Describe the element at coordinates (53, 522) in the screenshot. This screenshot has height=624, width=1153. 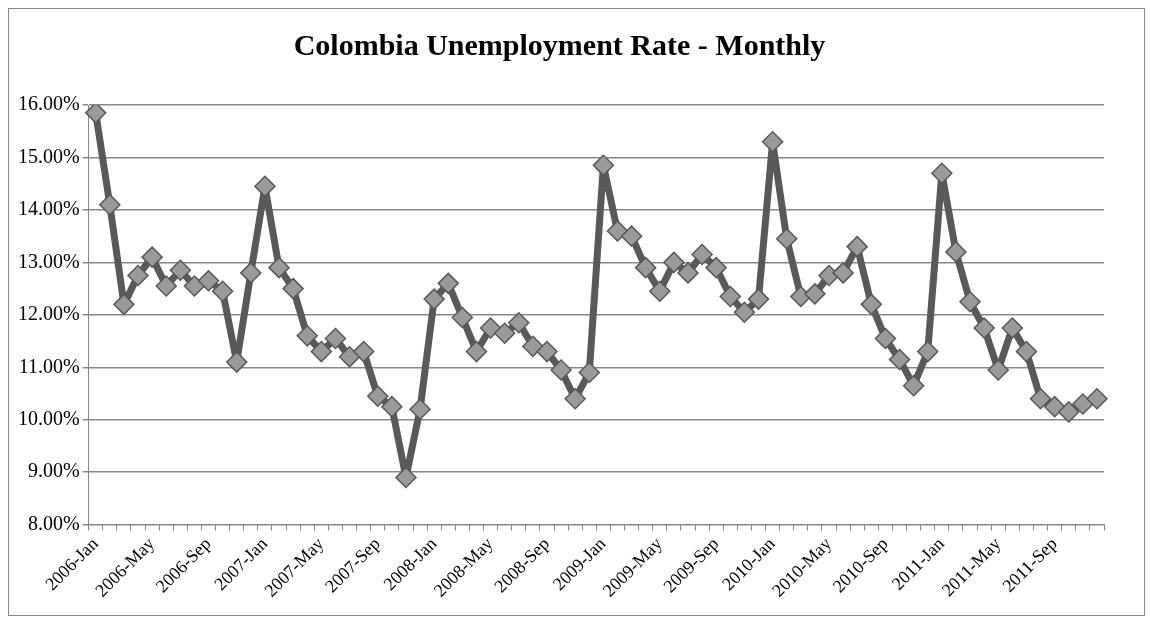
I see `y-tick-label: 8.00%` at that location.